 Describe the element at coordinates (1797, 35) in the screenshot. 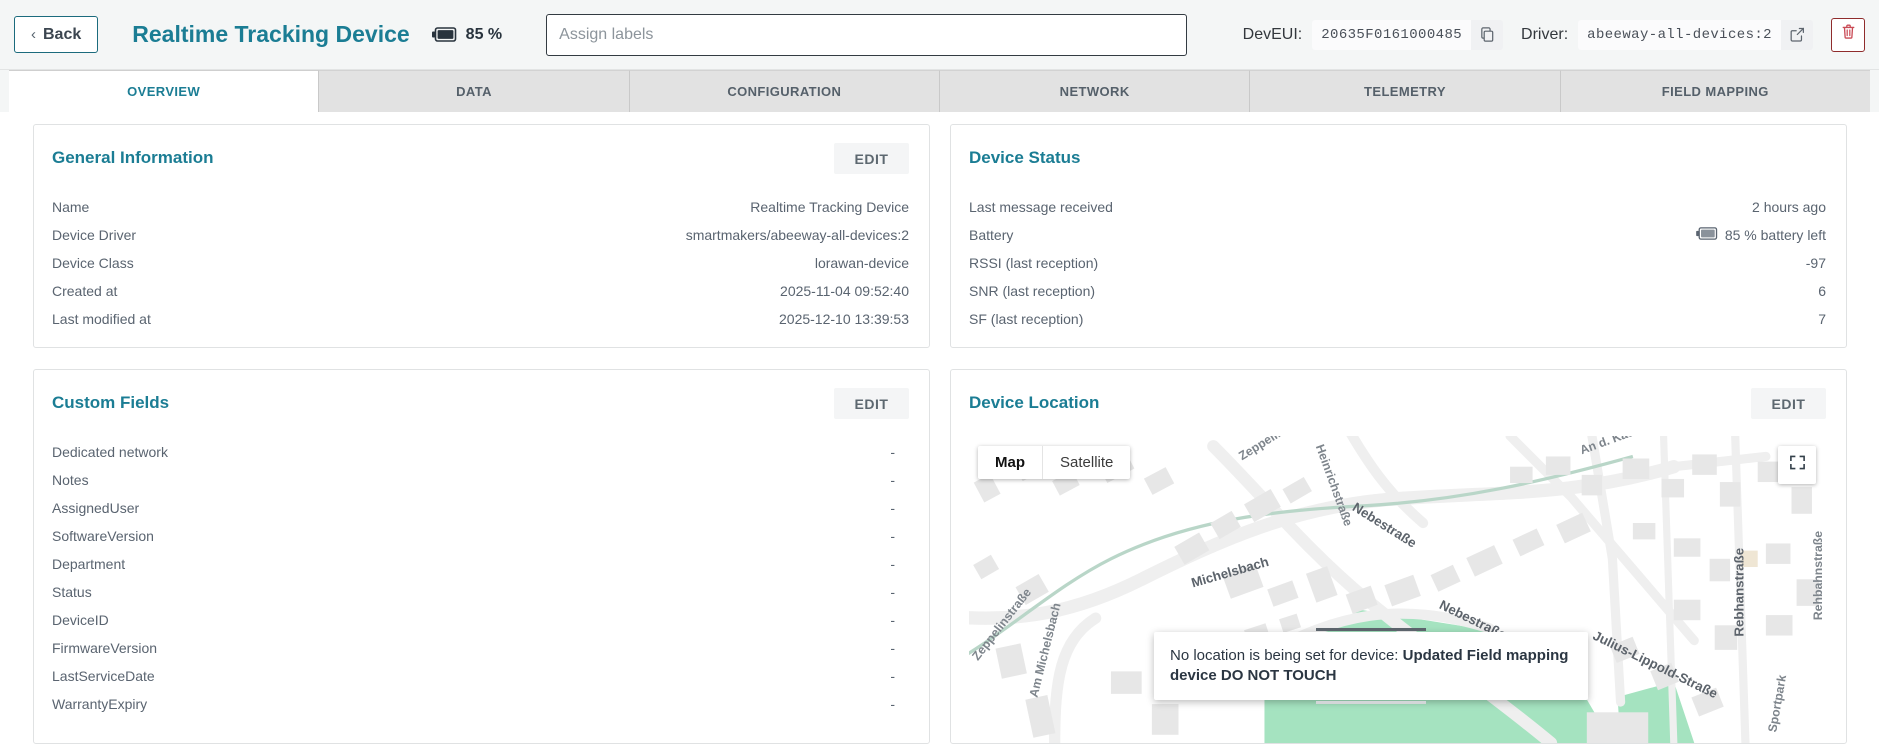

I see `external-link-icon` at that location.